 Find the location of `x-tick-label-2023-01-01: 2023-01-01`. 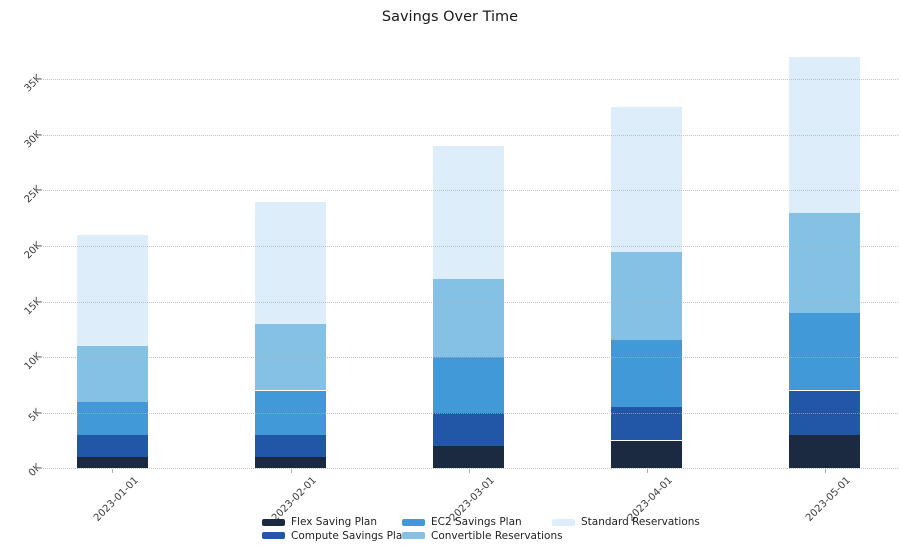

x-tick-label-2023-01-01: 2023-01-01 is located at coordinates (116, 499).